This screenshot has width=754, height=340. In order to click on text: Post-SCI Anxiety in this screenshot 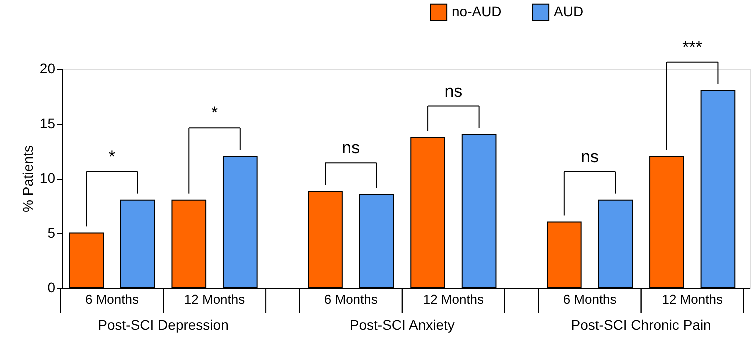, I will do `click(402, 325)`.